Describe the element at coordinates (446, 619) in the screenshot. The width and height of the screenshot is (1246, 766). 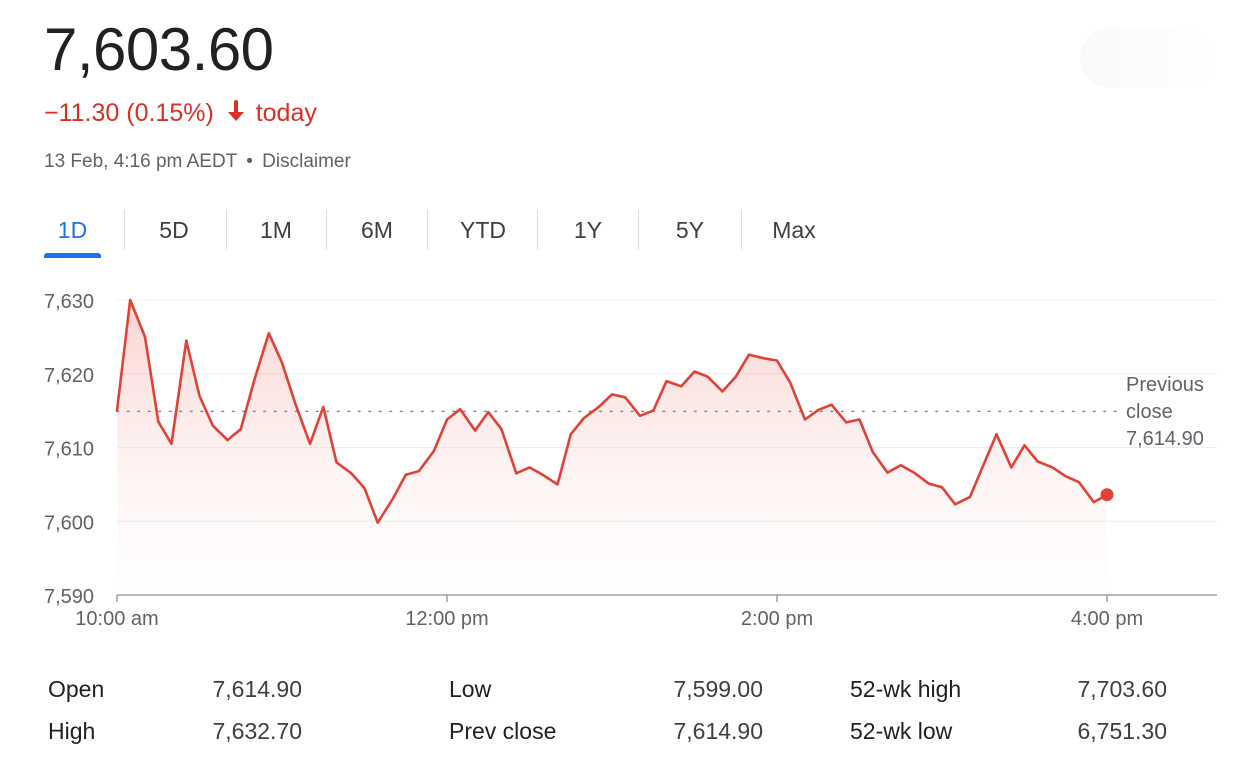
I see `x-tick-label: 12:00 pm` at that location.